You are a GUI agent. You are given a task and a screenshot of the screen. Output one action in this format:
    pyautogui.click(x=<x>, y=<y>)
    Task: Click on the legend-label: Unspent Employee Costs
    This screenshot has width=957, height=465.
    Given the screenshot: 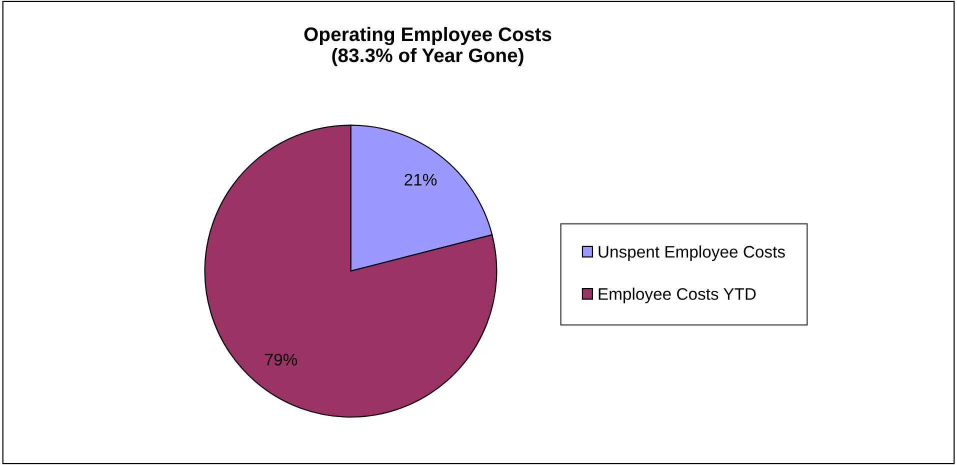 What is the action you would take?
    pyautogui.click(x=691, y=253)
    